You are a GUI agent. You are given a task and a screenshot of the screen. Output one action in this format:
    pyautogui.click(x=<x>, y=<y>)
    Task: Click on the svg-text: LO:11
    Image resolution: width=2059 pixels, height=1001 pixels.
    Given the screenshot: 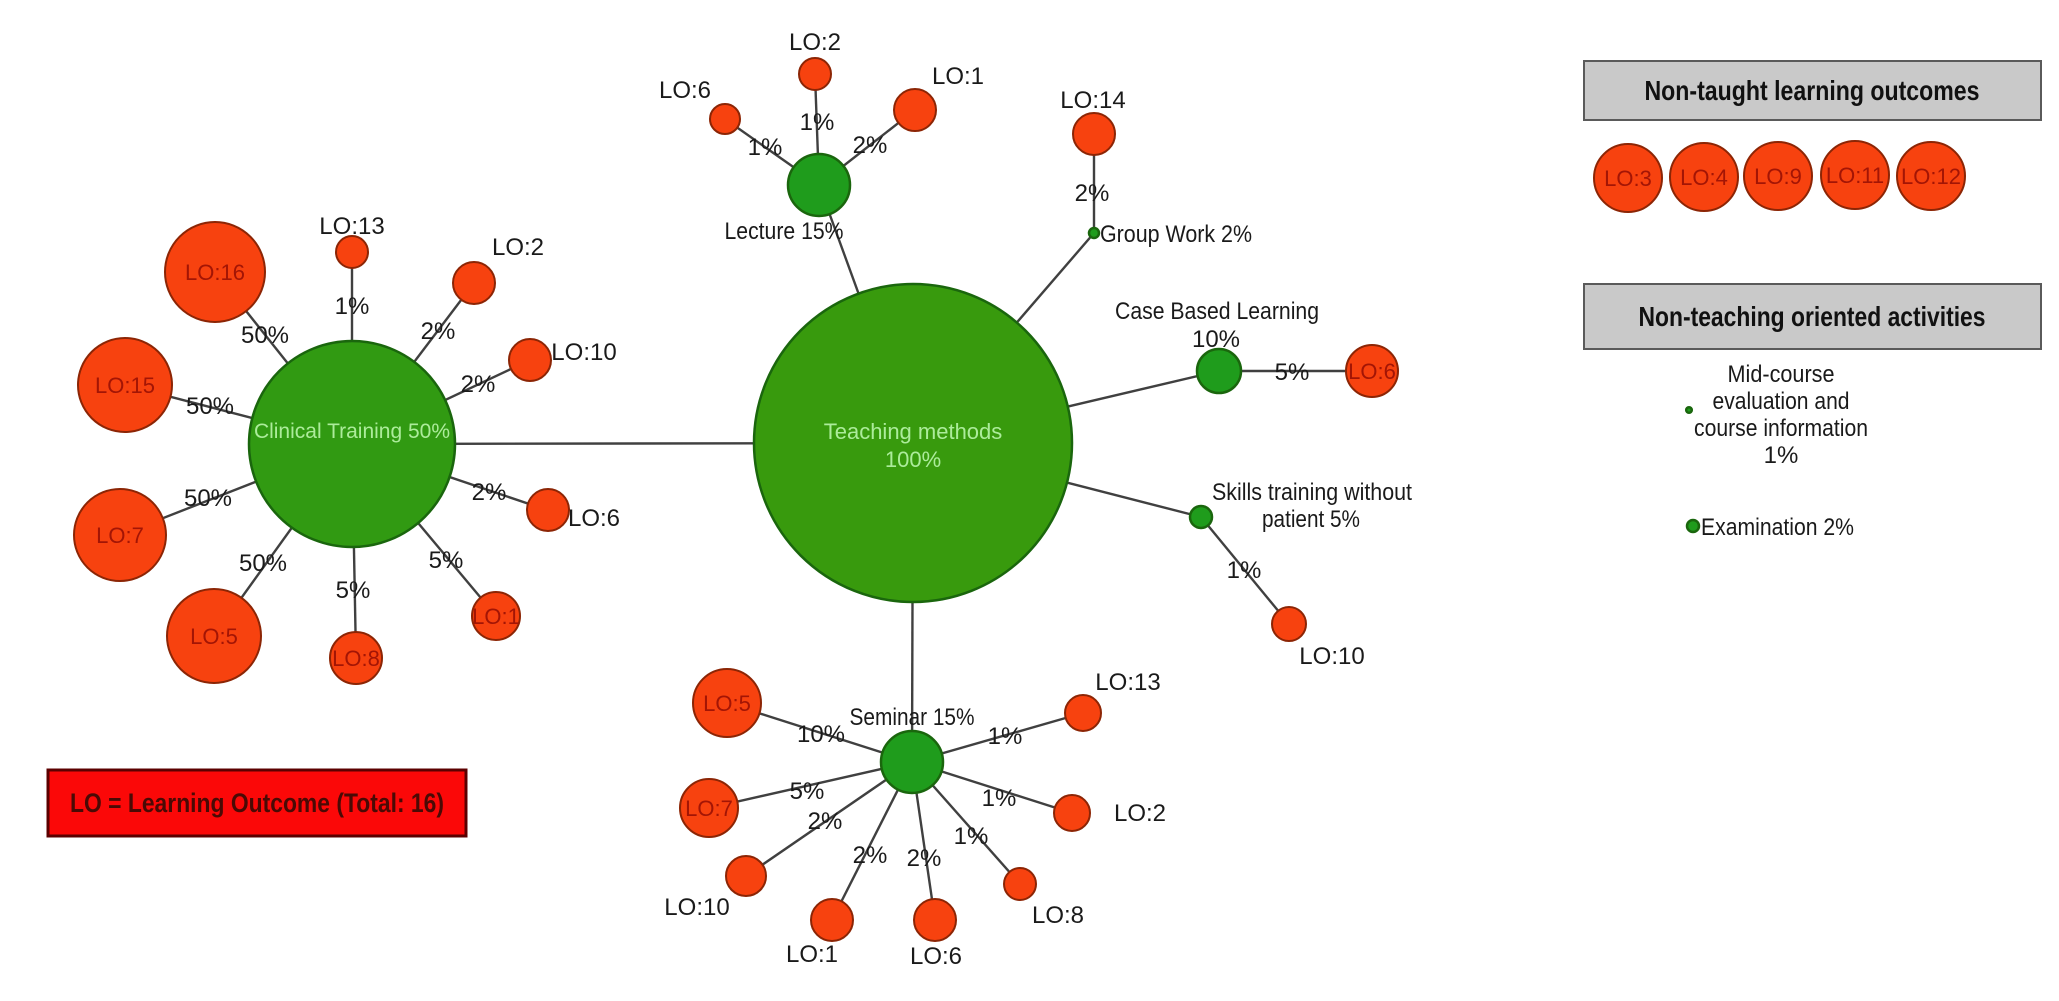 What is the action you would take?
    pyautogui.click(x=1855, y=175)
    